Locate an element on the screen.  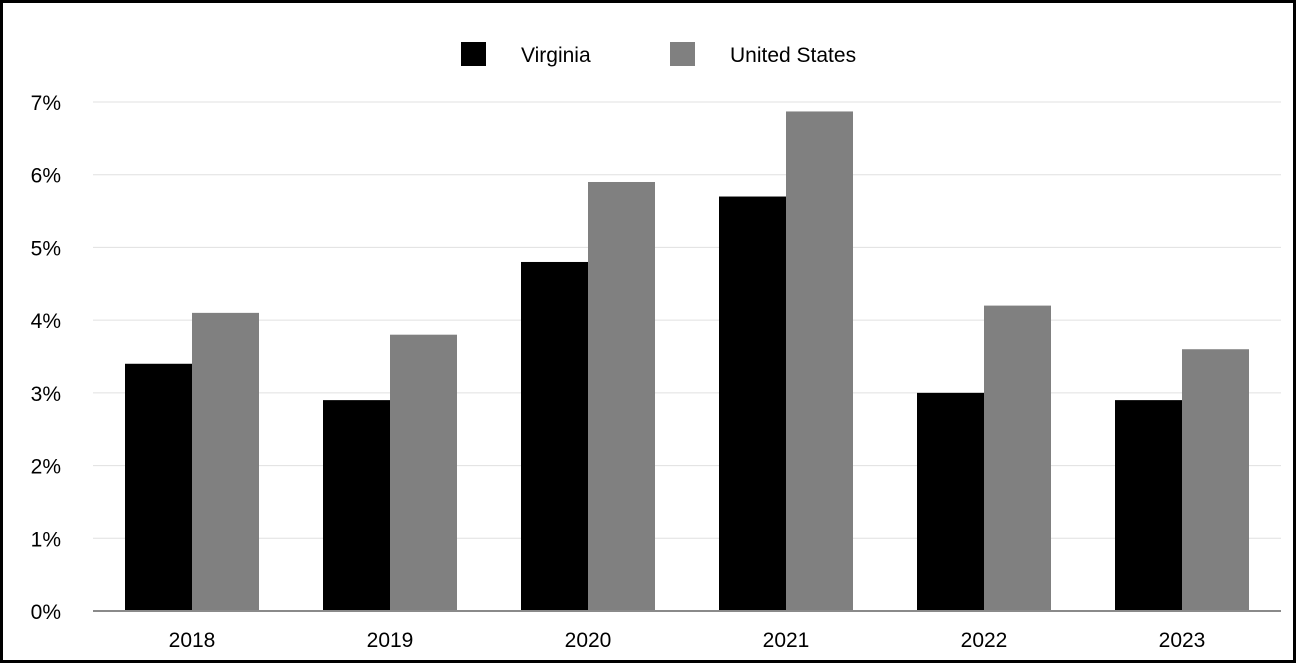
bar-united-states-2019 is located at coordinates (423, 472).